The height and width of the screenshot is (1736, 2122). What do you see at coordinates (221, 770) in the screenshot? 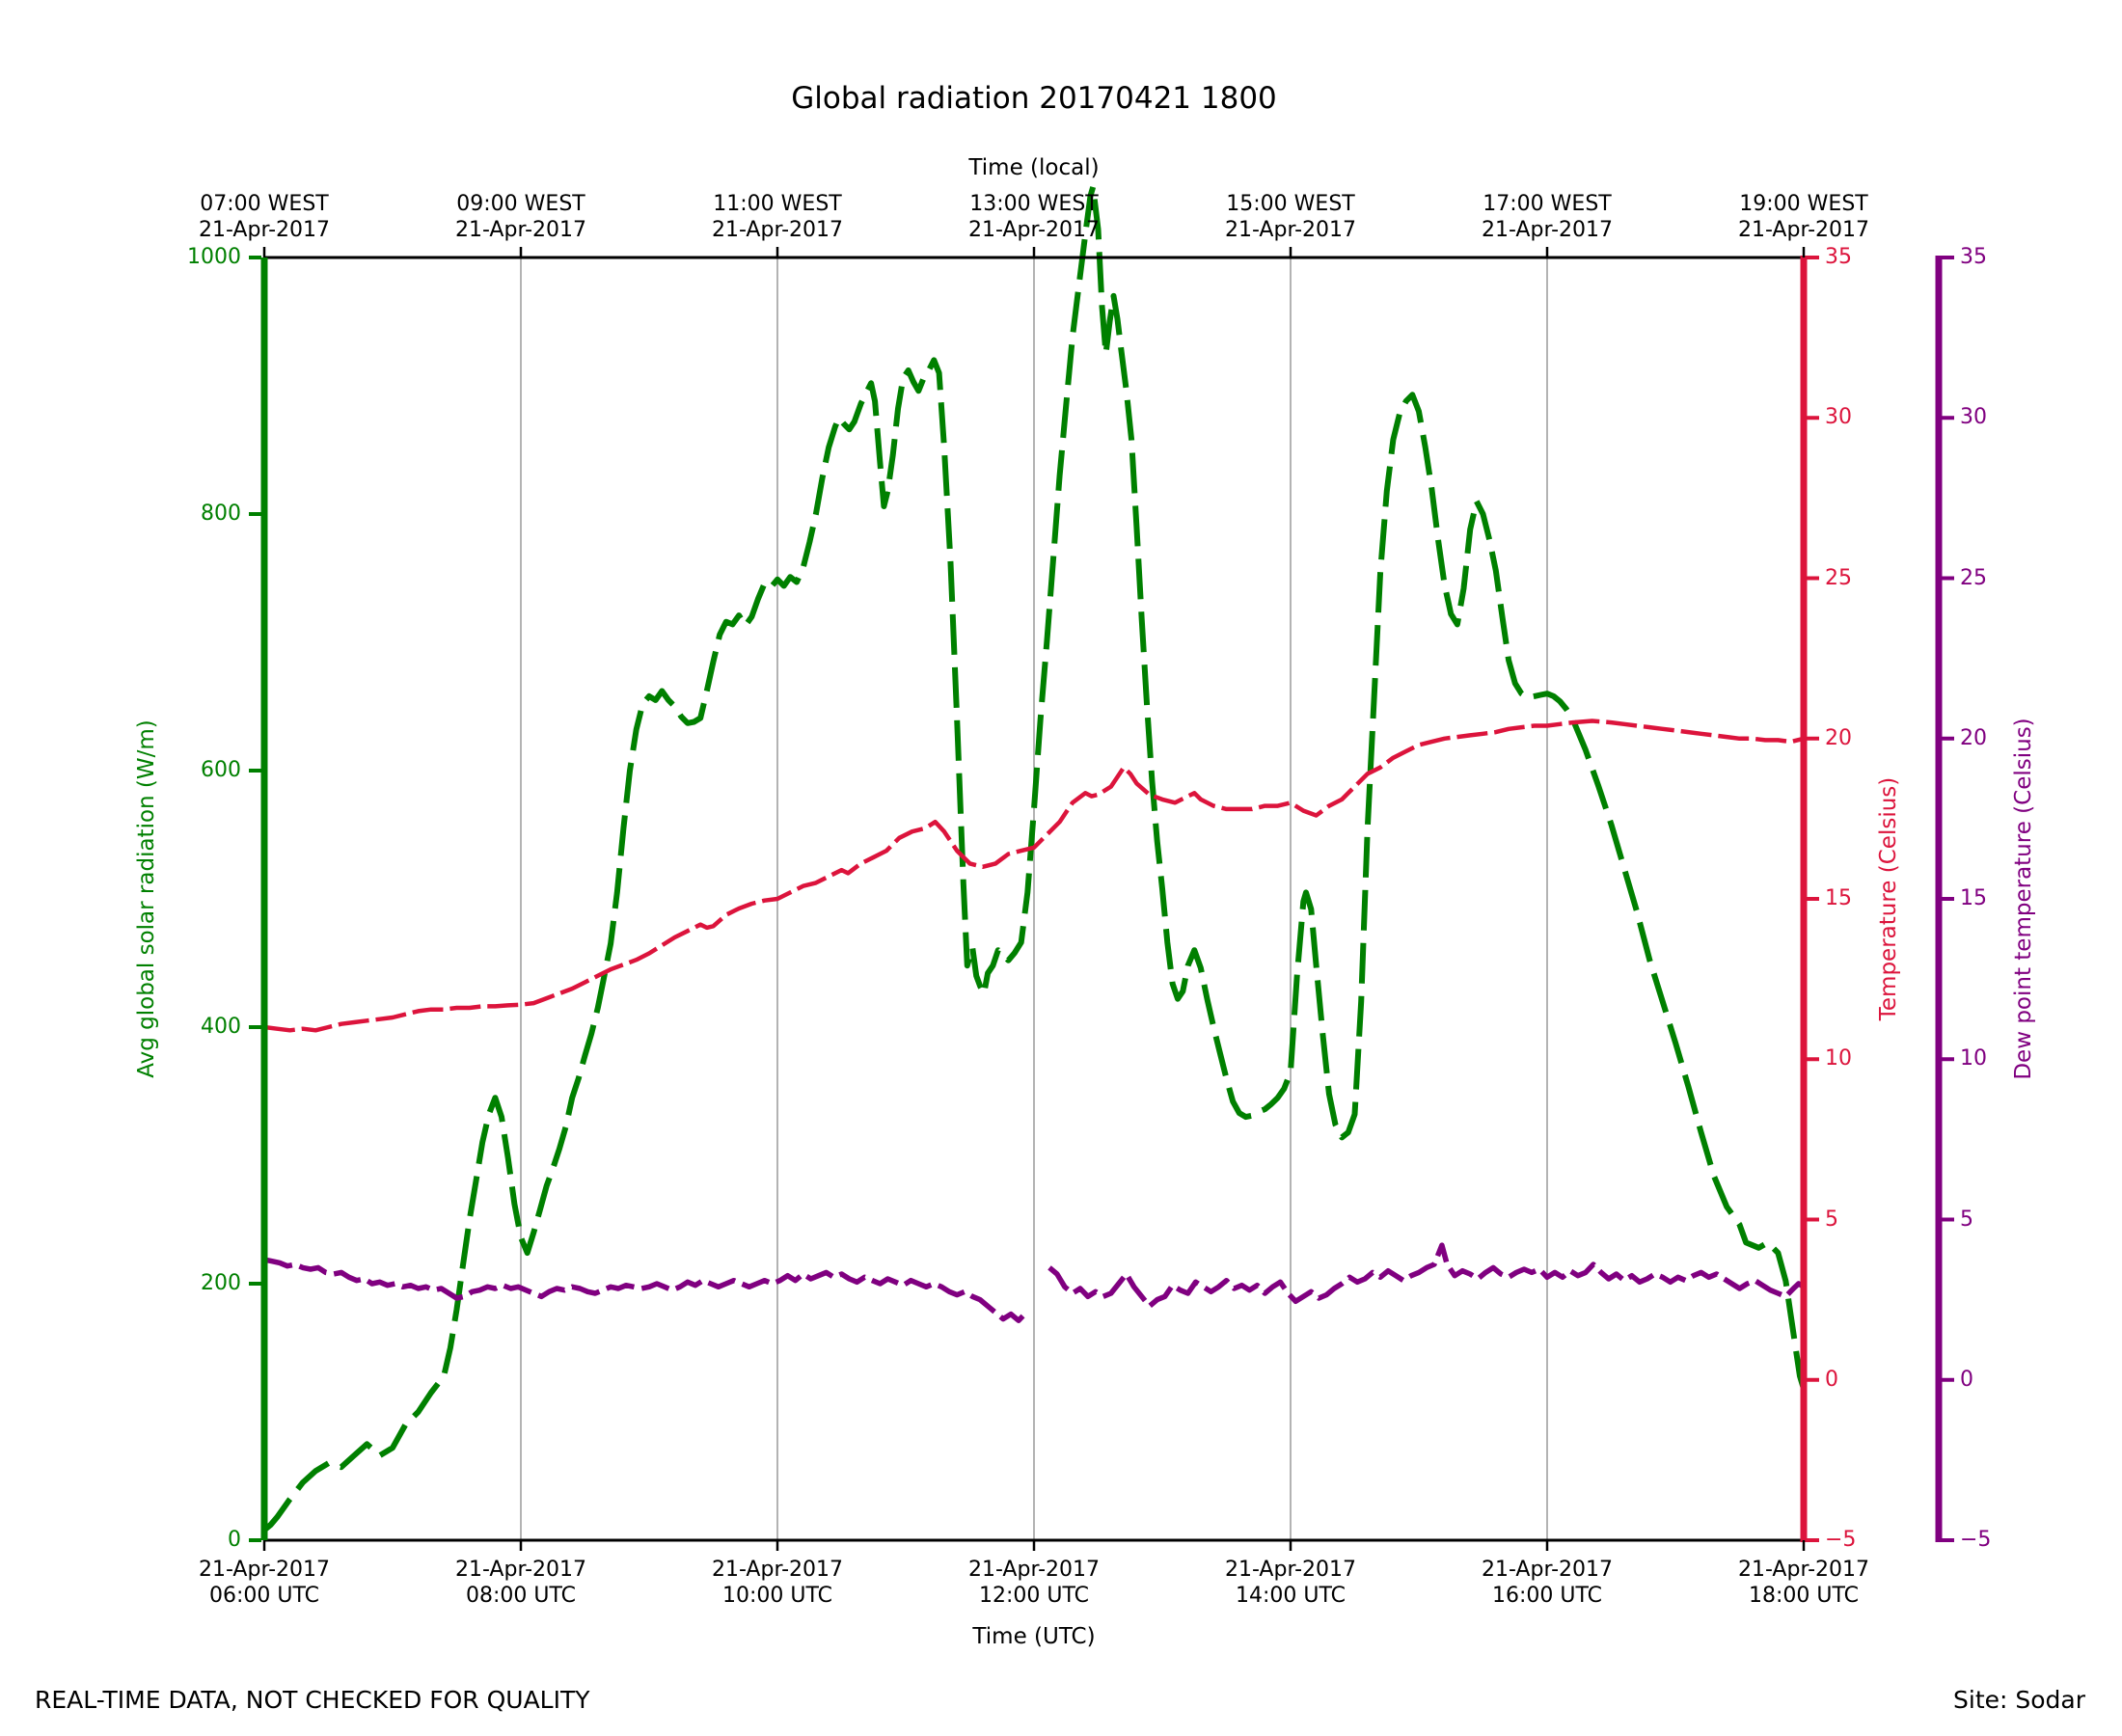
I see `left-tick-label: 600` at bounding box center [221, 770].